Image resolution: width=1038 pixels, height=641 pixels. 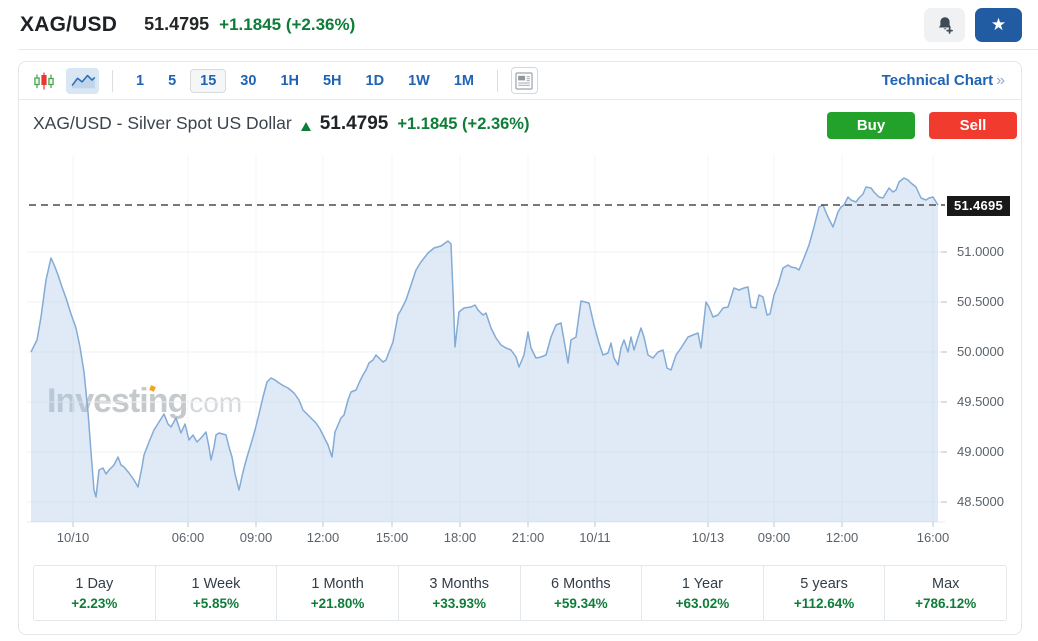 I want to click on up-arrow-icon, so click(x=305, y=126).